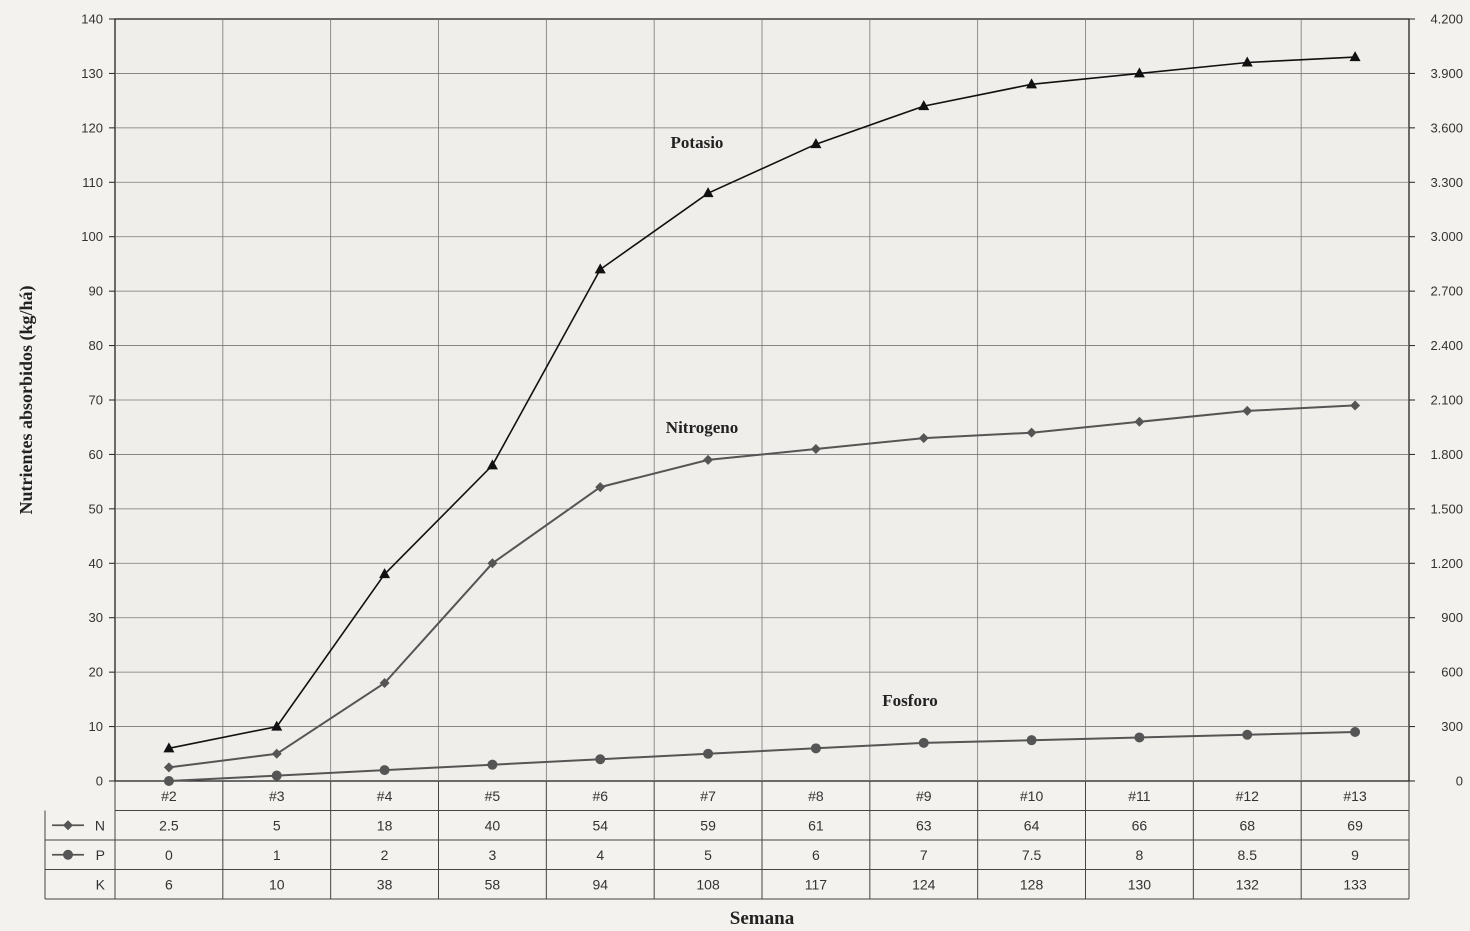  Describe the element at coordinates (96, 508) in the screenshot. I see `y-left-tick-label: 50` at that location.